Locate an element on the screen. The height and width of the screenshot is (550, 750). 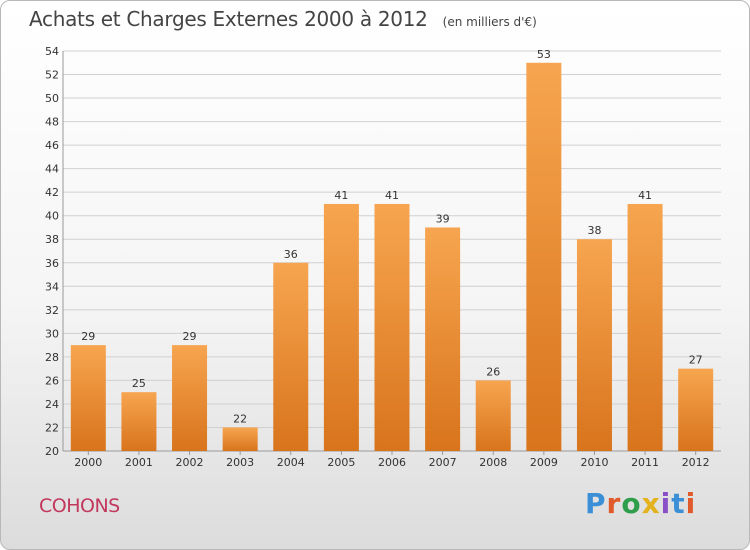
x-tick-label: 2009 is located at coordinates (544, 462).